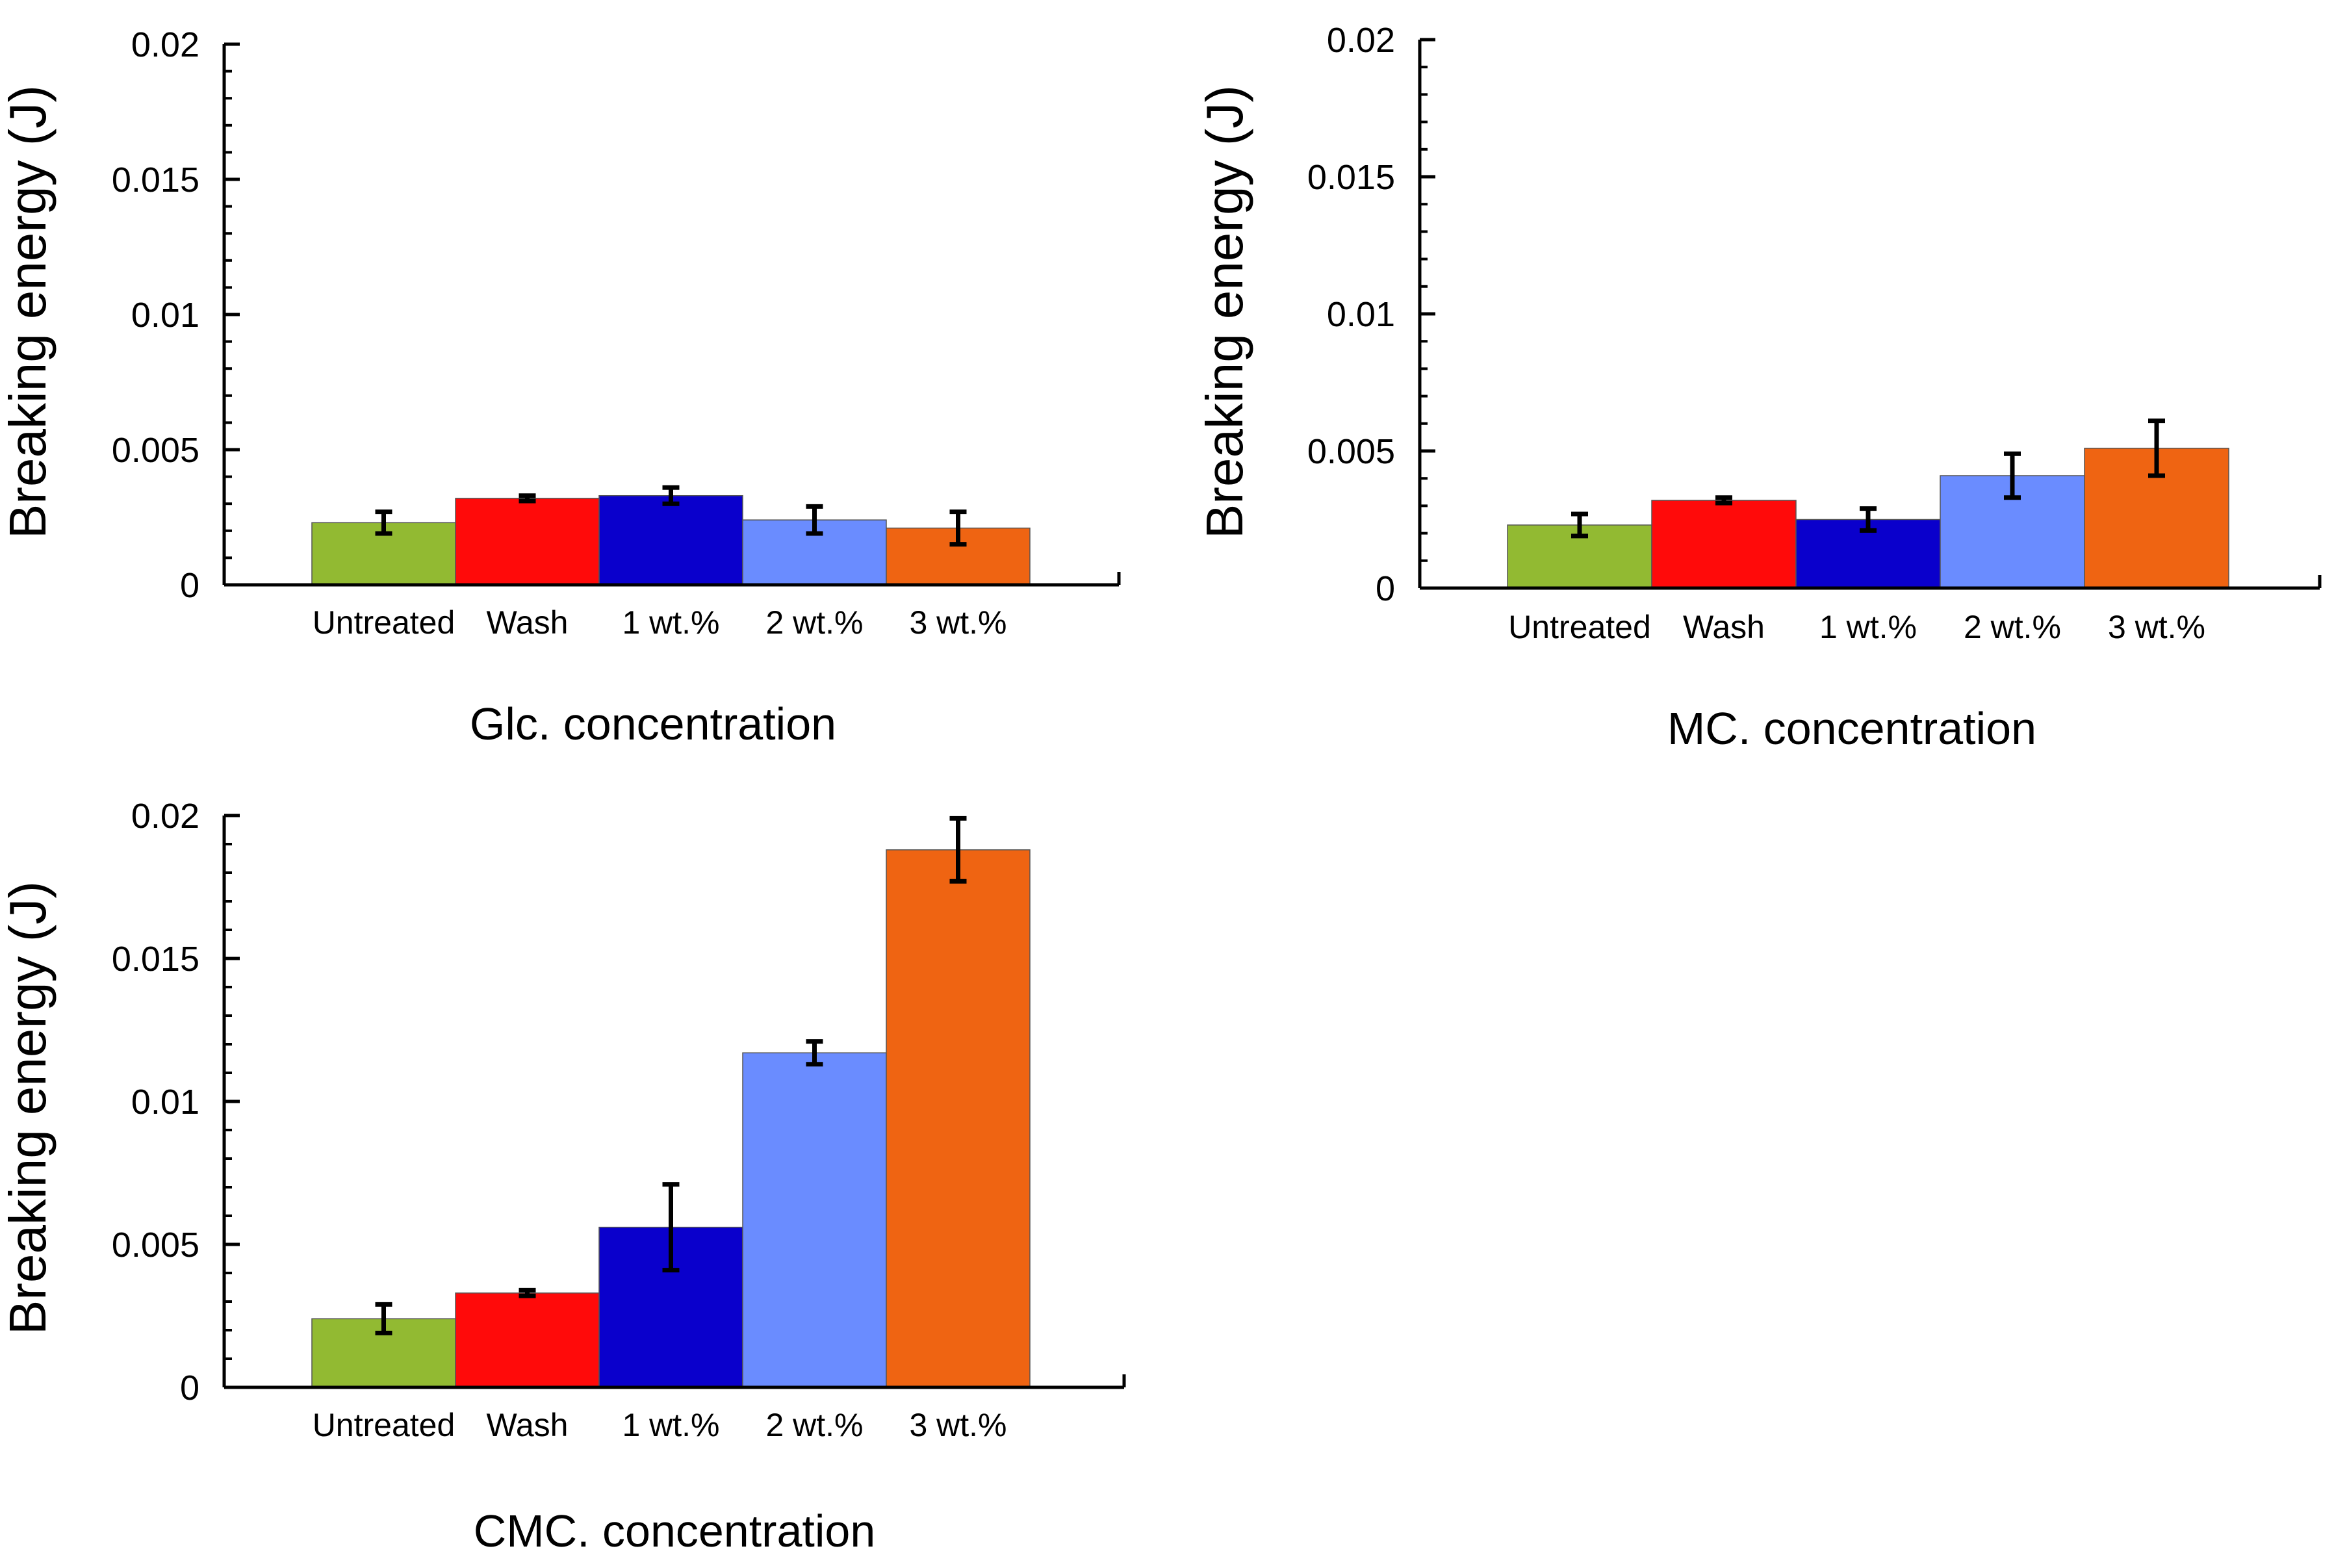 The width and height of the screenshot is (2334, 1568). I want to click on mc-y-tick-label: 0.01, so click(1361, 314).